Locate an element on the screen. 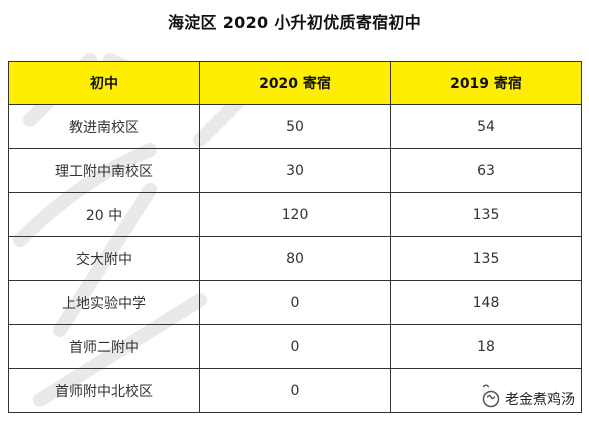  table-row: 20 中 120 135 is located at coordinates (295, 214).